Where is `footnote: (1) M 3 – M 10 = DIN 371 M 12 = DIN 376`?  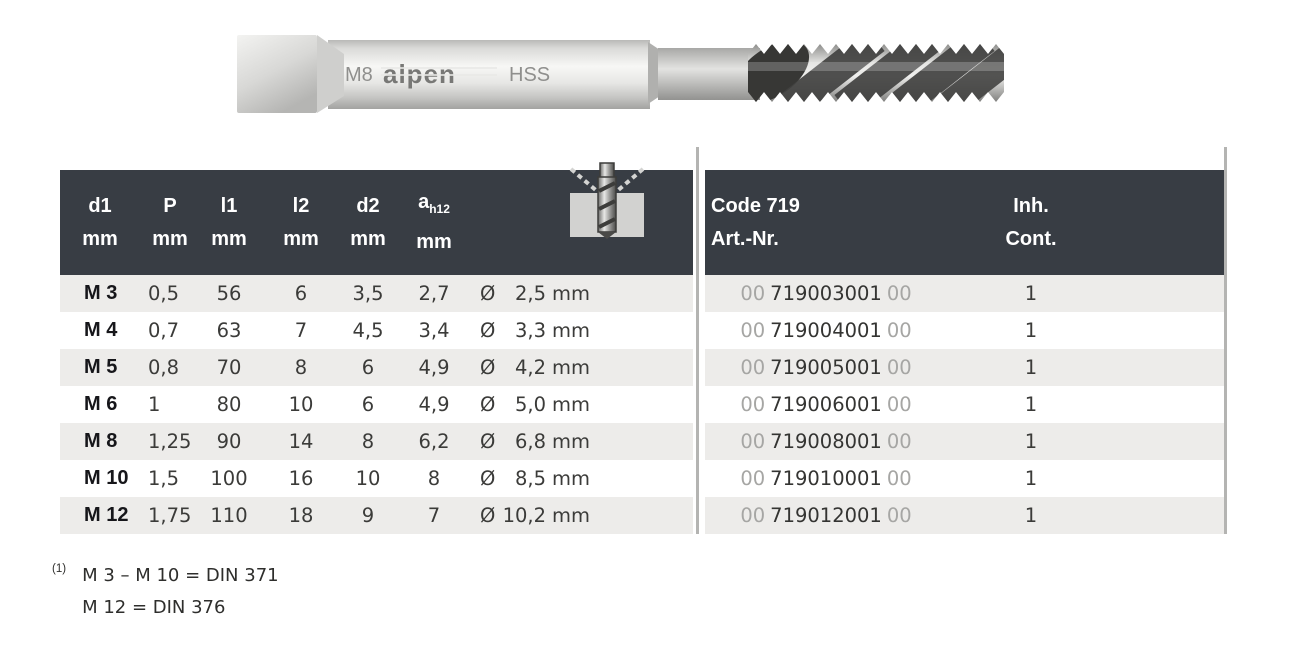
footnote: (1) M 3 – M 10 = DIN 371 M 12 = DIN 376 is located at coordinates (165, 591).